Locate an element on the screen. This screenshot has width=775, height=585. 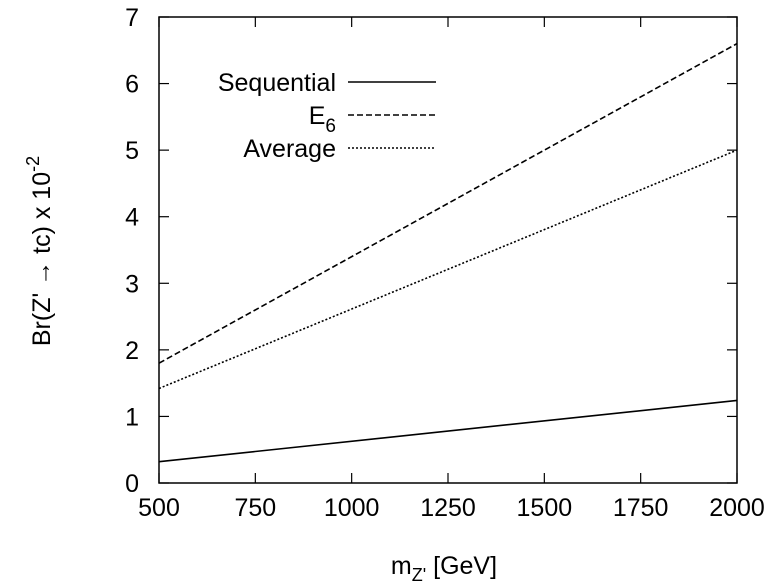
y-tick-label-3: 3 is located at coordinates (132, 284).